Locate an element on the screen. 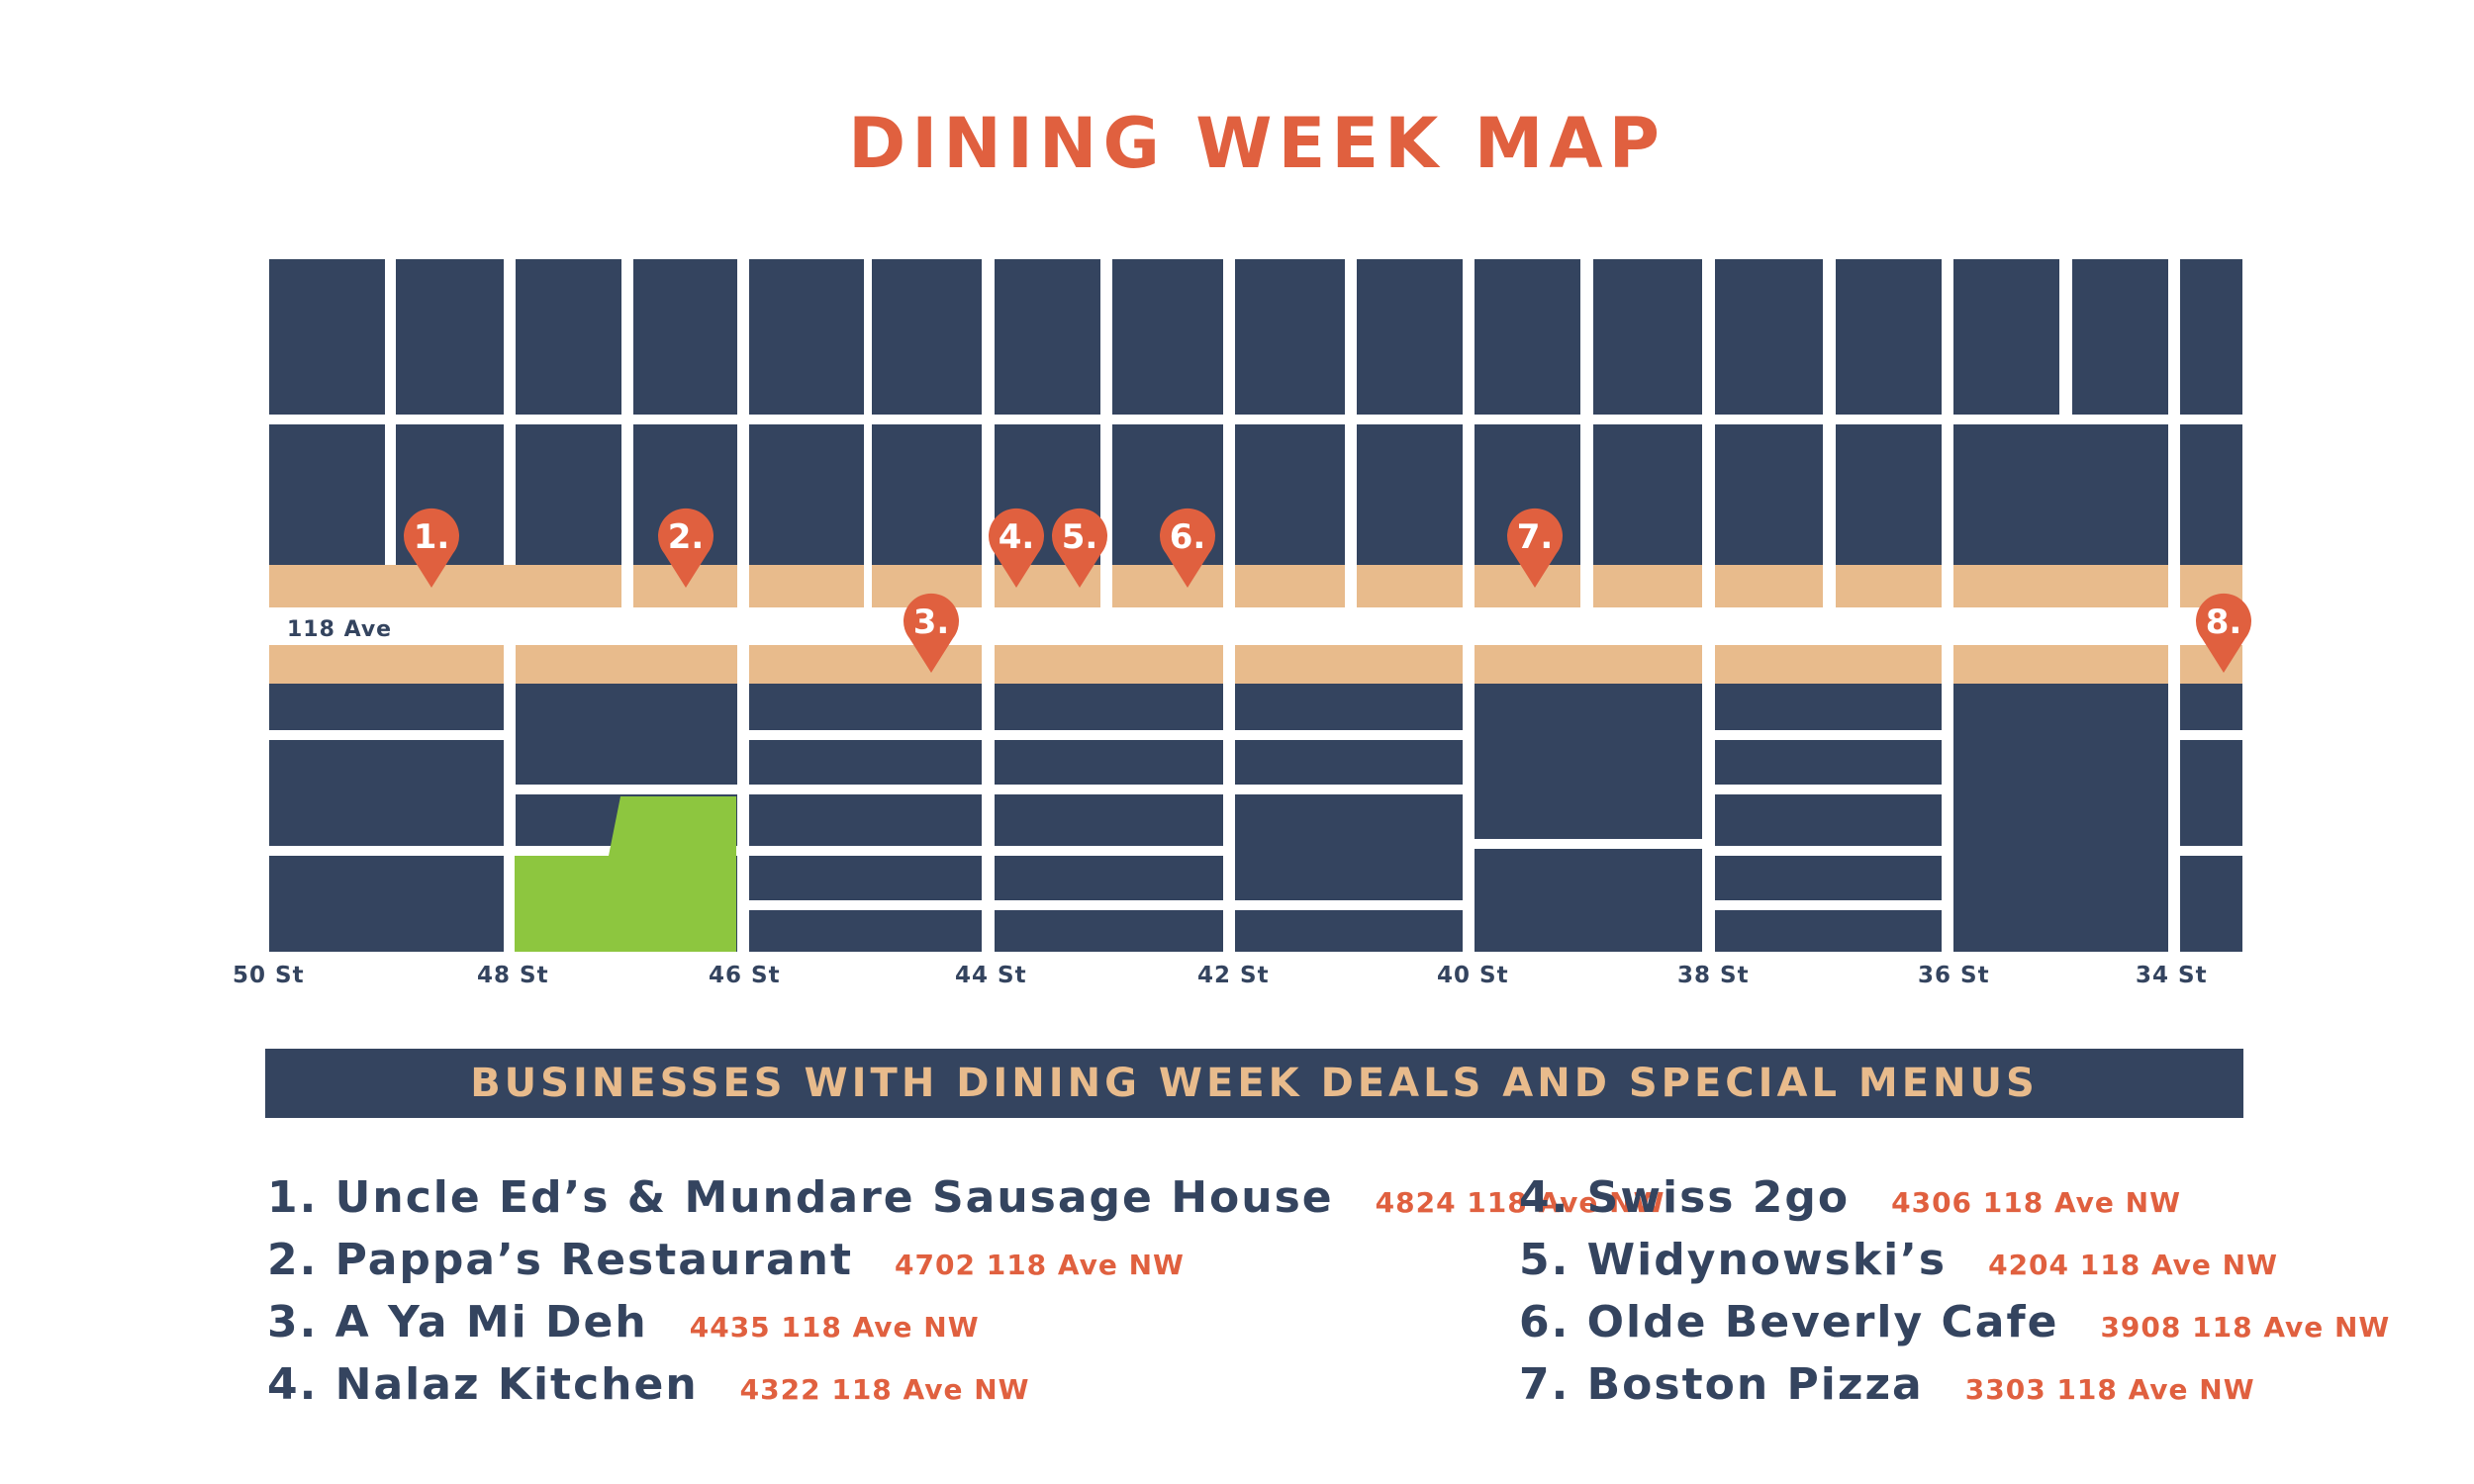  business-name: 5. Widynowski’s is located at coordinates (1734, 1260).